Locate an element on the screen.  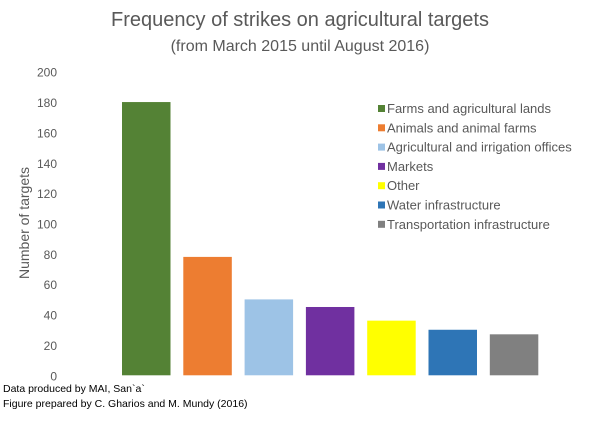
legend-entry: Water infrastructure is located at coordinates (444, 205).